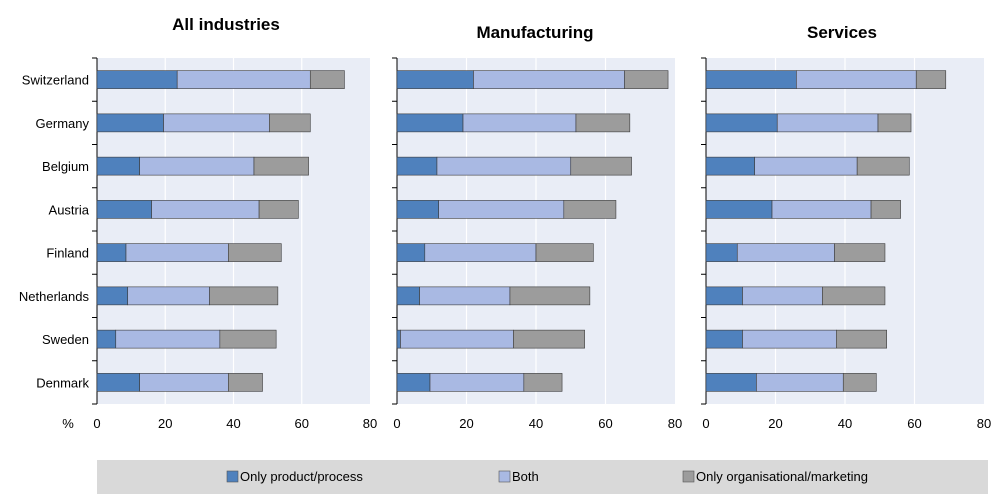  I want to click on category-label-switzerland: Switzerland, so click(55, 80).